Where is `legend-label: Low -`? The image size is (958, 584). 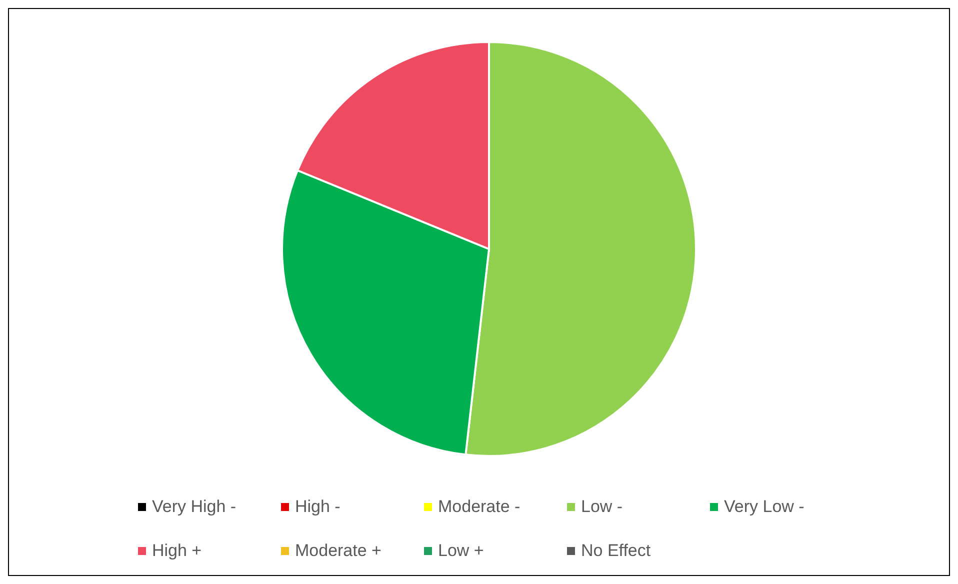
legend-label: Low - is located at coordinates (602, 506).